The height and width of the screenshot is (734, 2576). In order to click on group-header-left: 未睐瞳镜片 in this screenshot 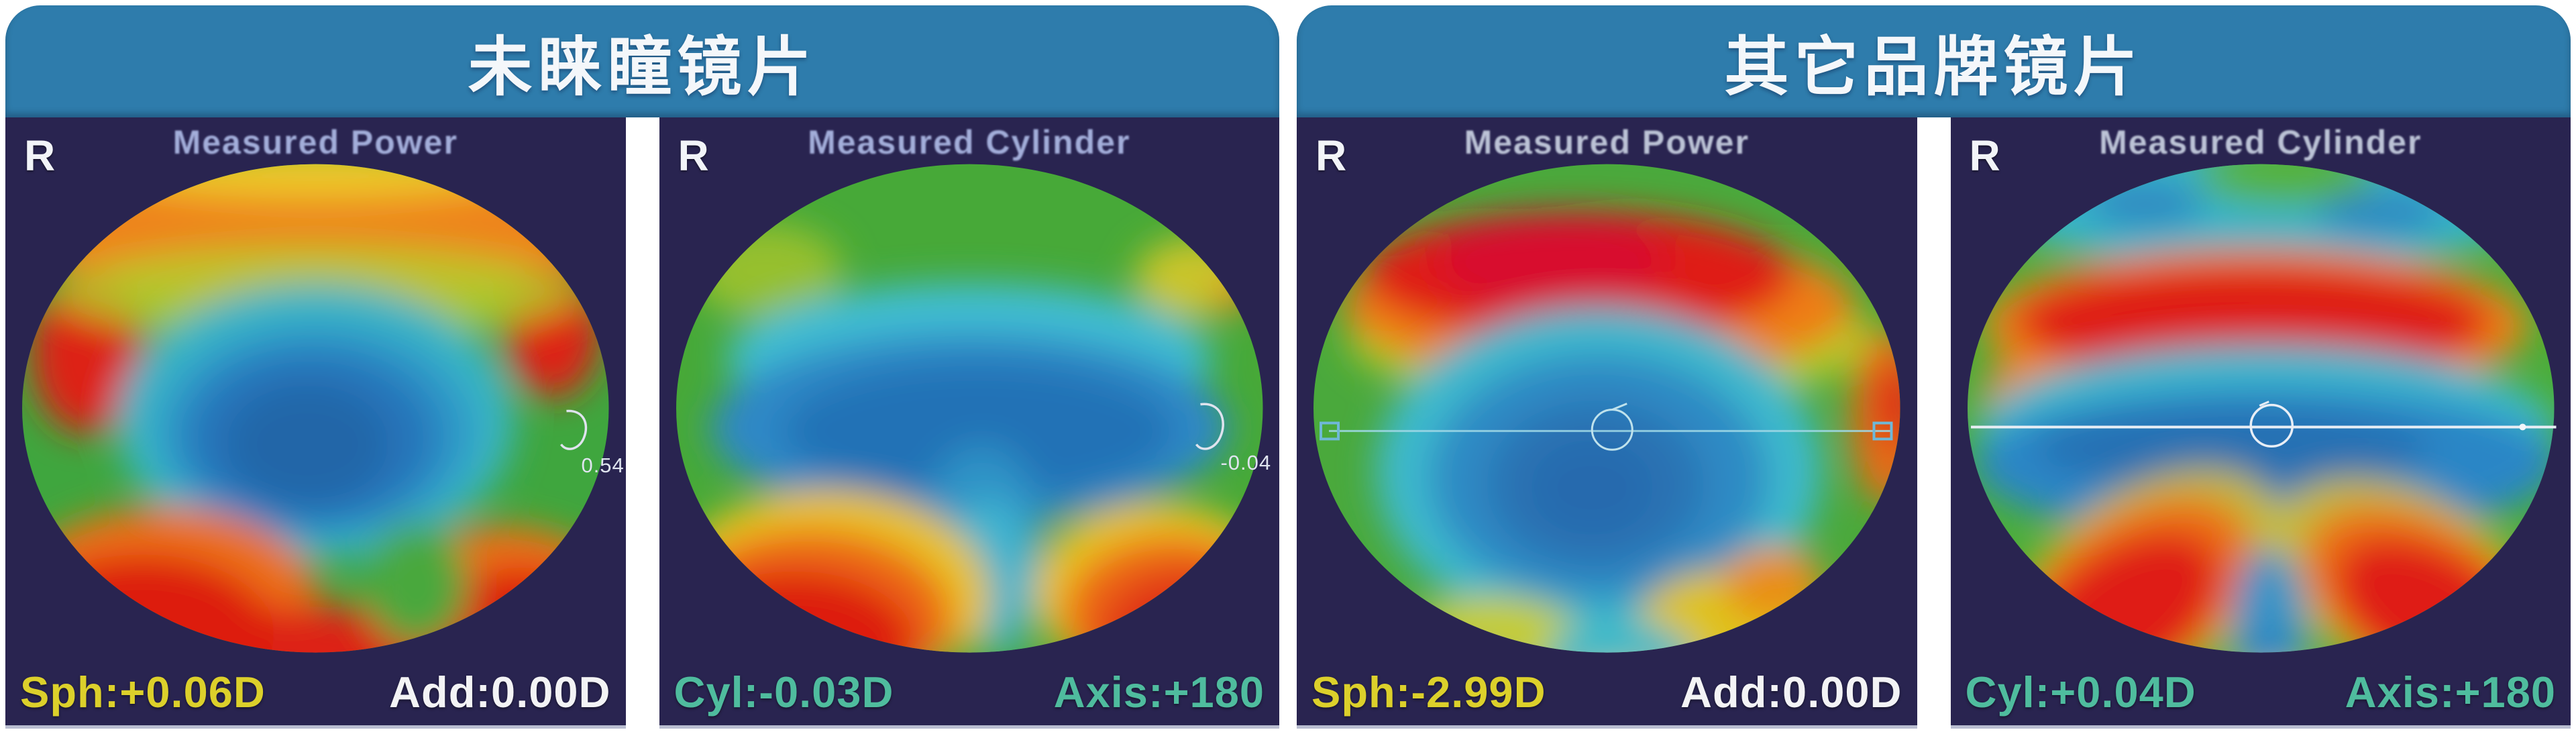, I will do `click(642, 61)`.